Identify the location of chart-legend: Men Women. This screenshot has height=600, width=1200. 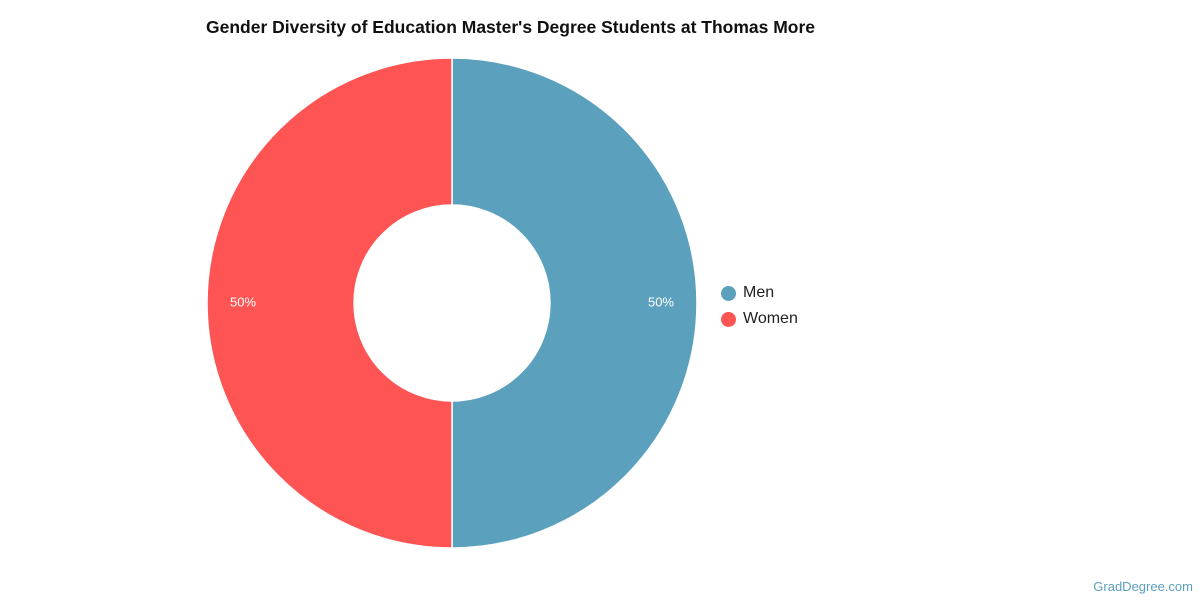
(759, 306).